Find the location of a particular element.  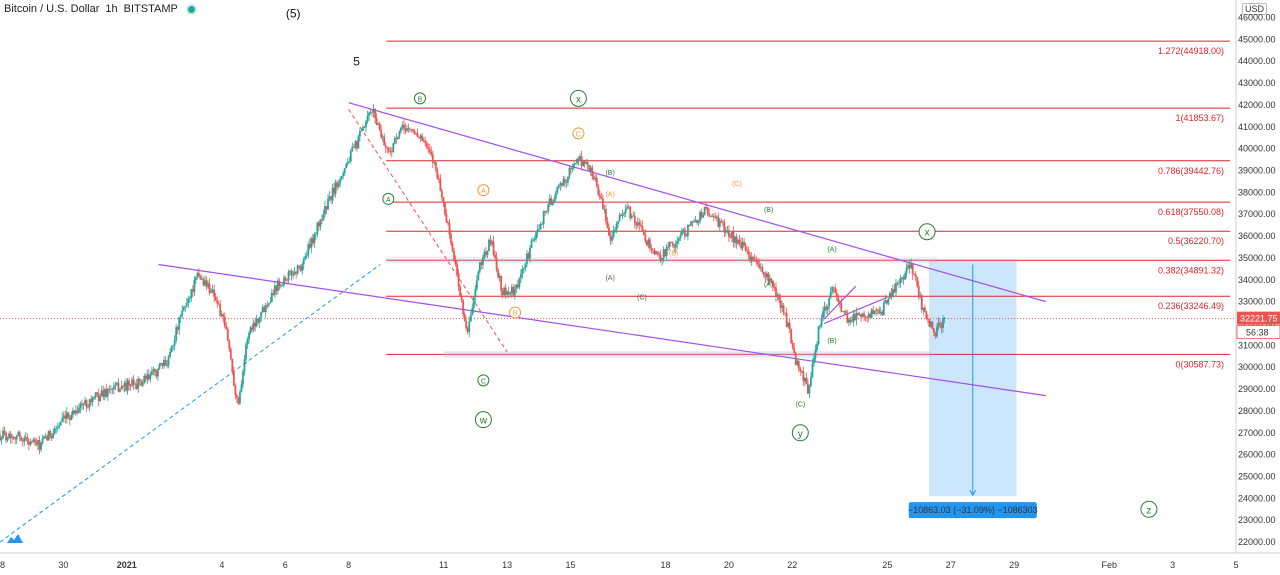

chart-header: Bitcoin / U.S. Dollar 1h BITSTAMP is located at coordinates (99, 9).